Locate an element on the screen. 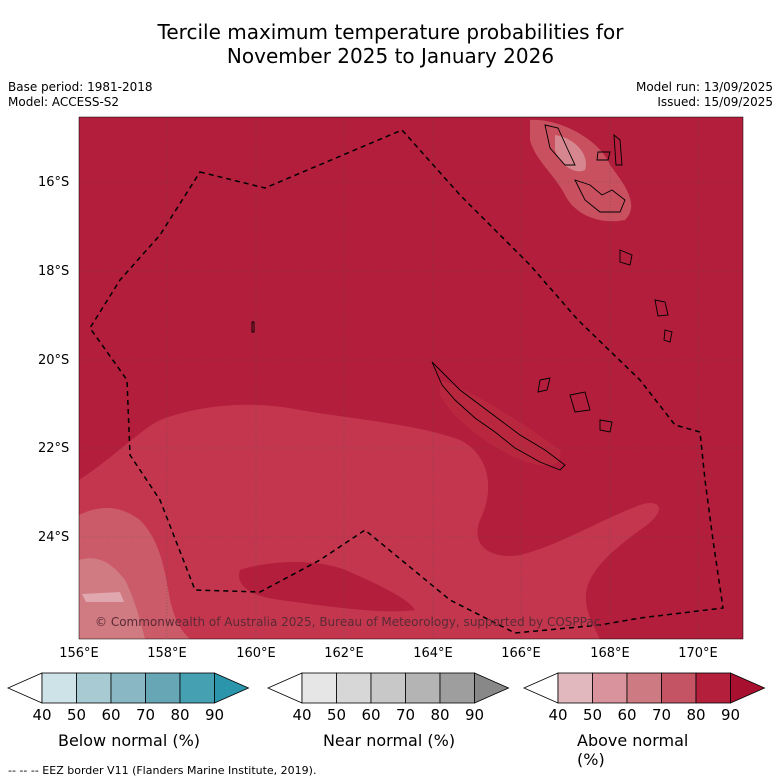 Image resolution: width=781 pixels, height=781 pixels. lon-label-162e: 162°E is located at coordinates (344, 653).